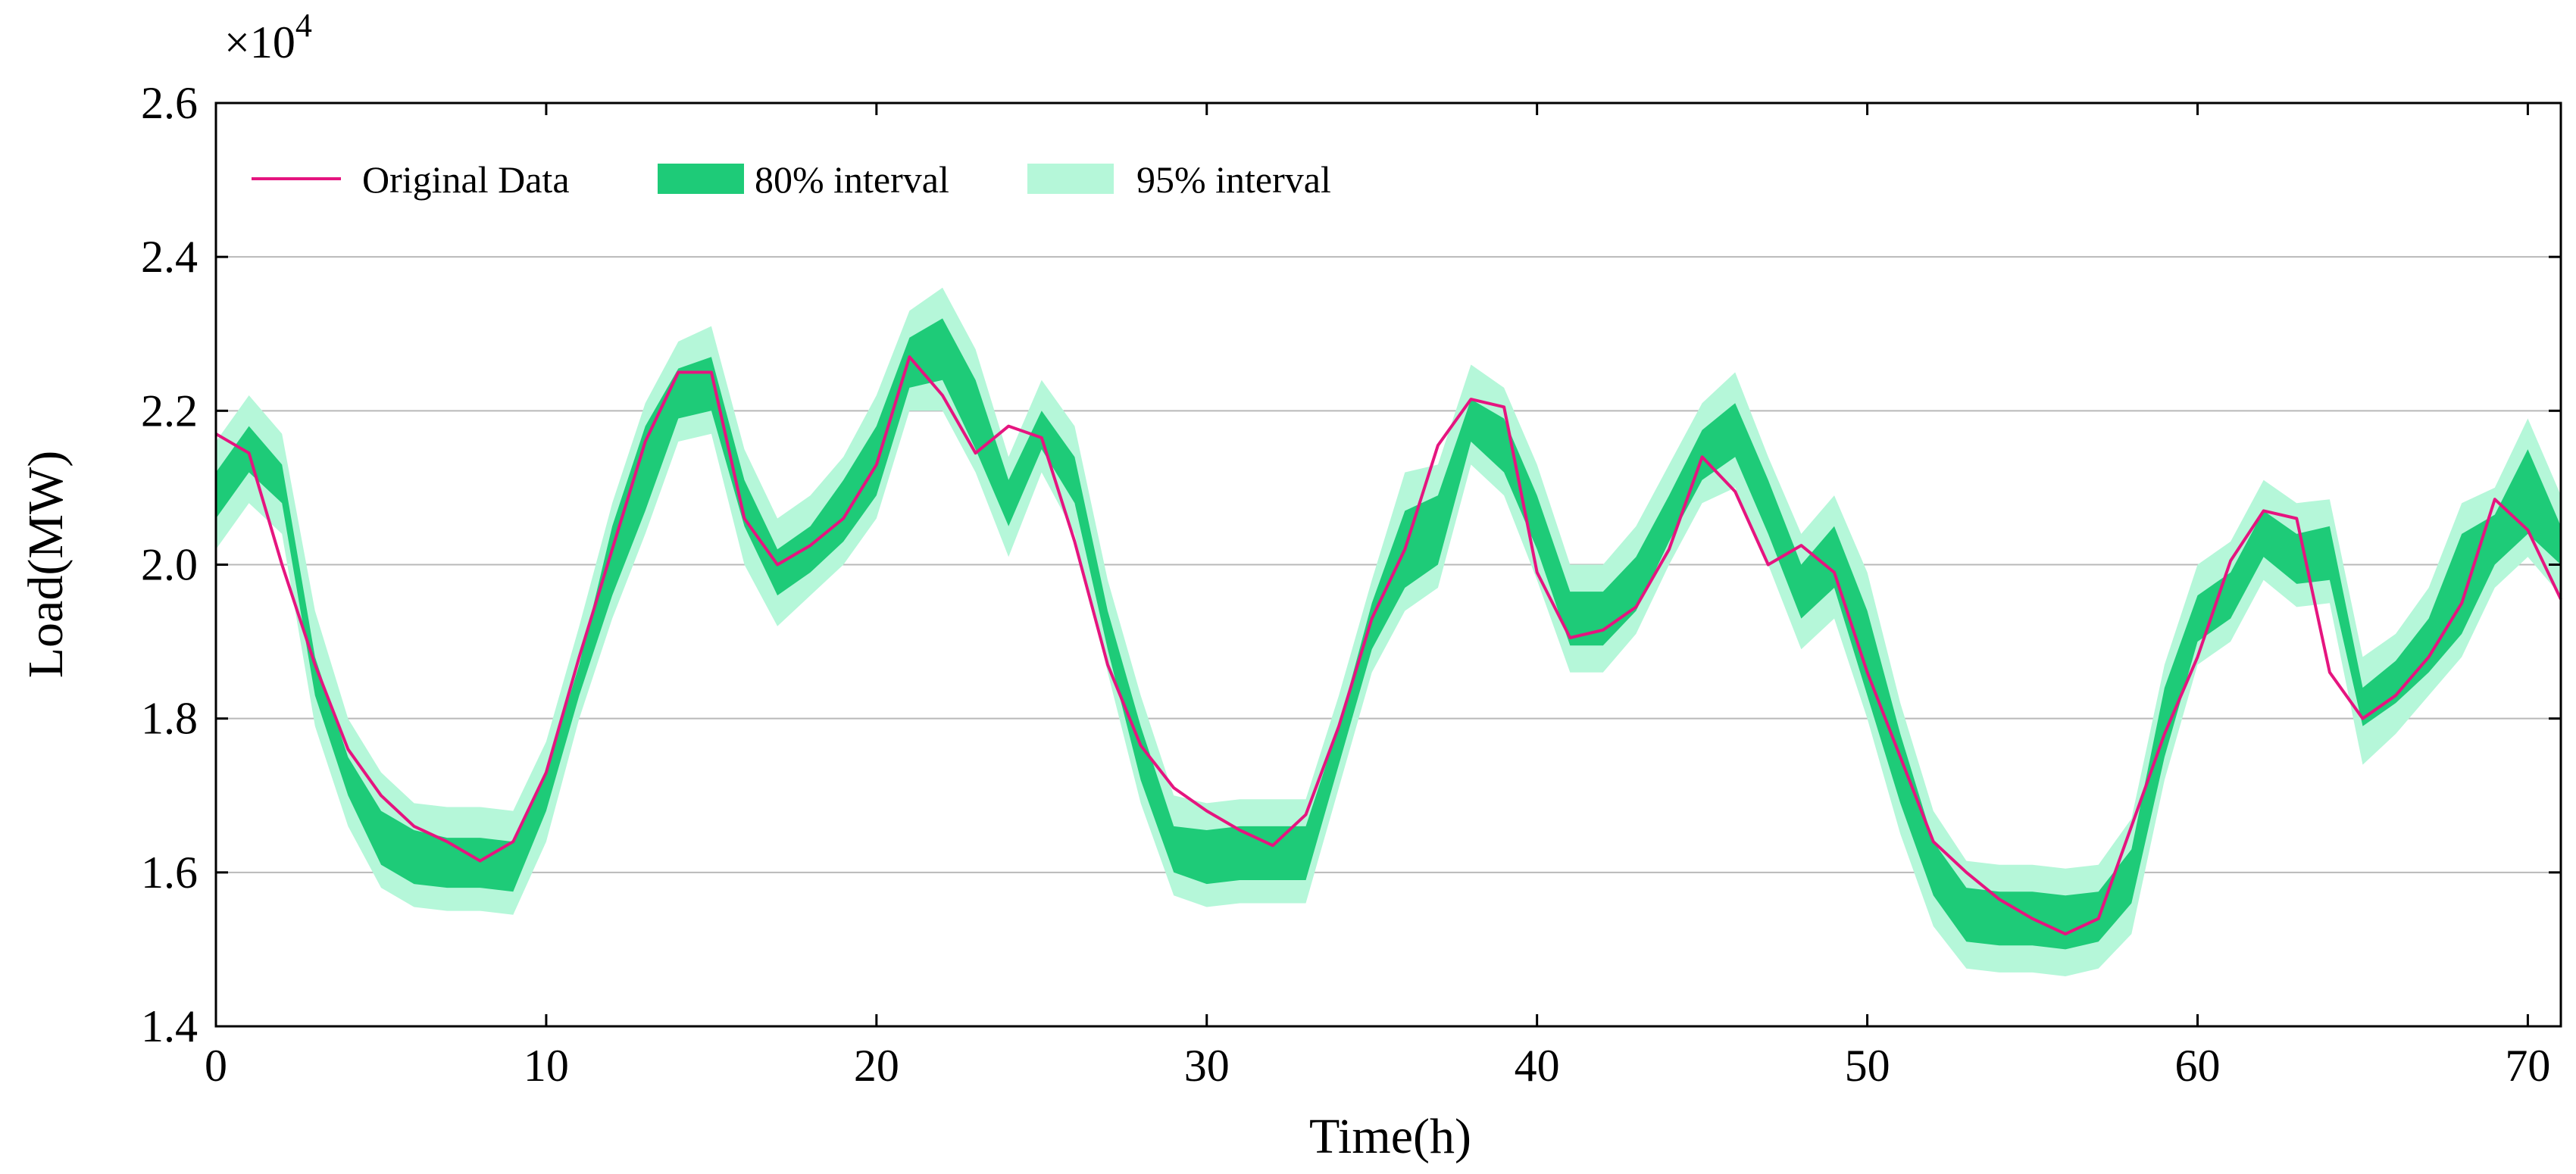  I want to click on y-tick-label-1.4: 1.4, so click(169, 1026).